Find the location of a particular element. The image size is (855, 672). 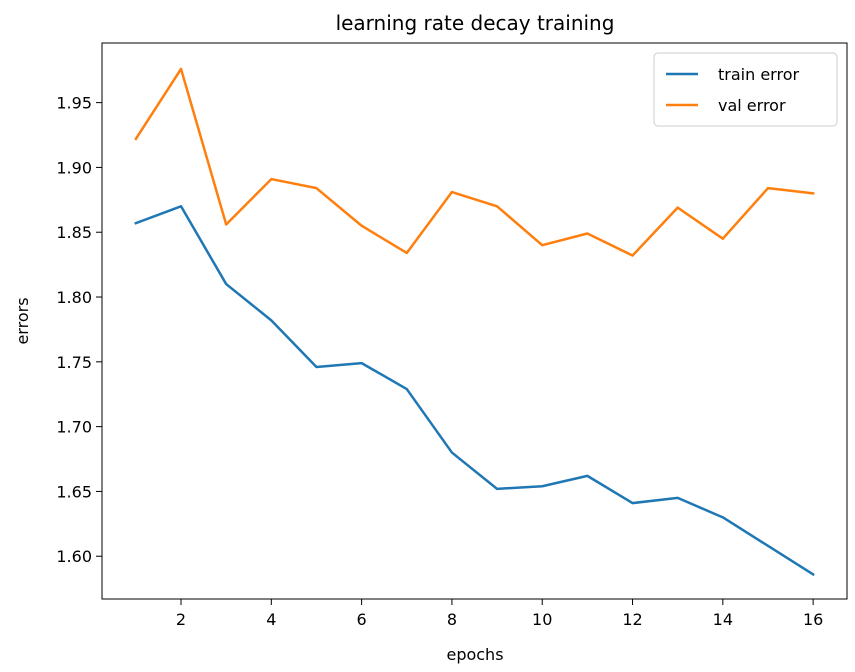

y-tick-label: 1.85 is located at coordinates (74, 232).